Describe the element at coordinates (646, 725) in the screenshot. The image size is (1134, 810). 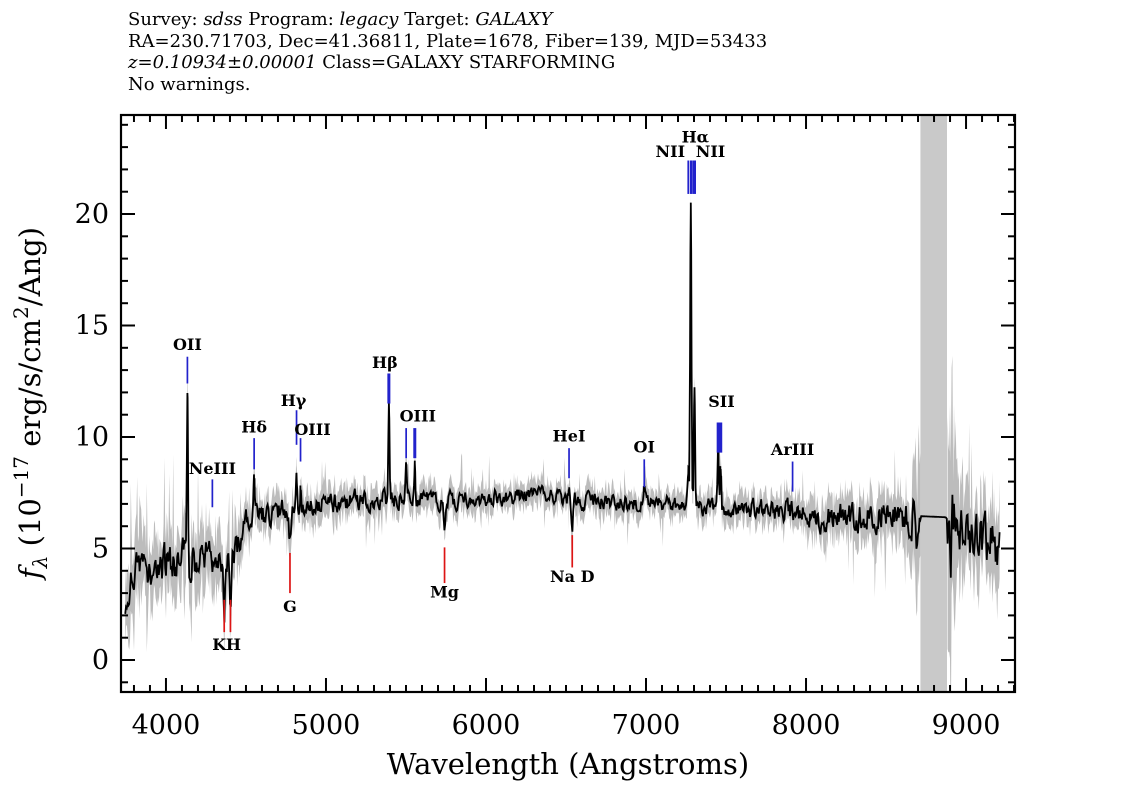
I see `x-tick-label: 7000` at that location.